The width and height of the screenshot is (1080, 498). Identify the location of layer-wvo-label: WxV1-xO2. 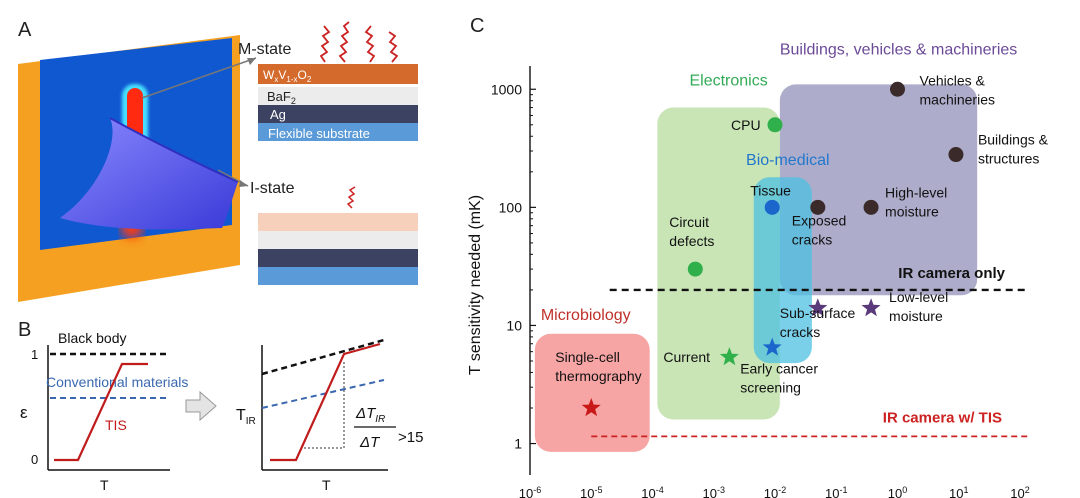
(287, 76).